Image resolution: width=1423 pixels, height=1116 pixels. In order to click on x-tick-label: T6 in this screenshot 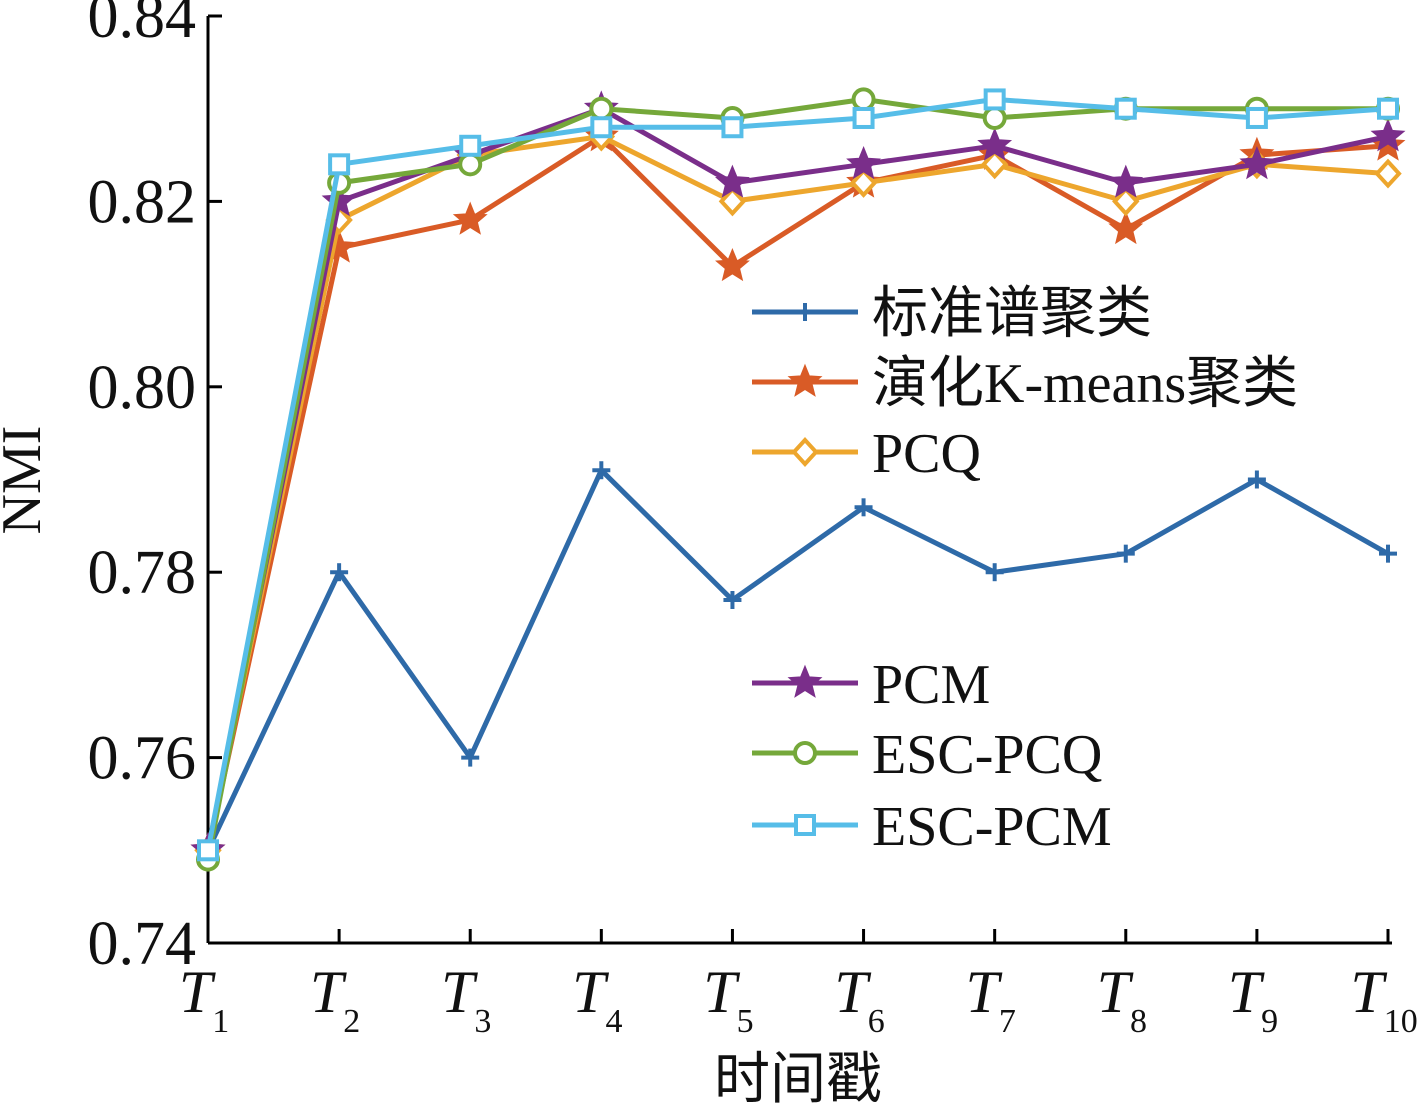, I will do `click(859, 999)`.